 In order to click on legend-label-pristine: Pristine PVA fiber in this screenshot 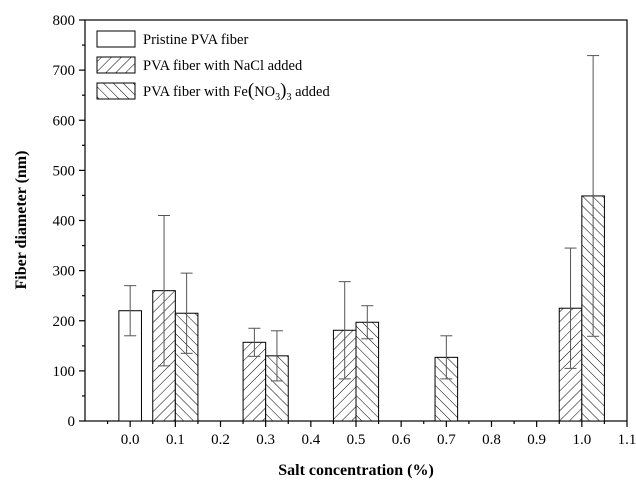, I will do `click(195, 40)`.